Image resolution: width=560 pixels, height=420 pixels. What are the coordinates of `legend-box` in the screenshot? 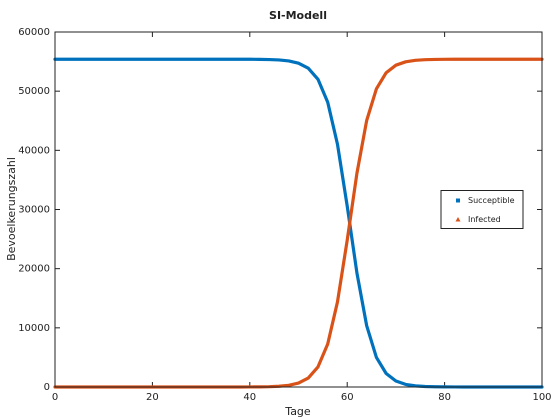 It's located at (482, 209).